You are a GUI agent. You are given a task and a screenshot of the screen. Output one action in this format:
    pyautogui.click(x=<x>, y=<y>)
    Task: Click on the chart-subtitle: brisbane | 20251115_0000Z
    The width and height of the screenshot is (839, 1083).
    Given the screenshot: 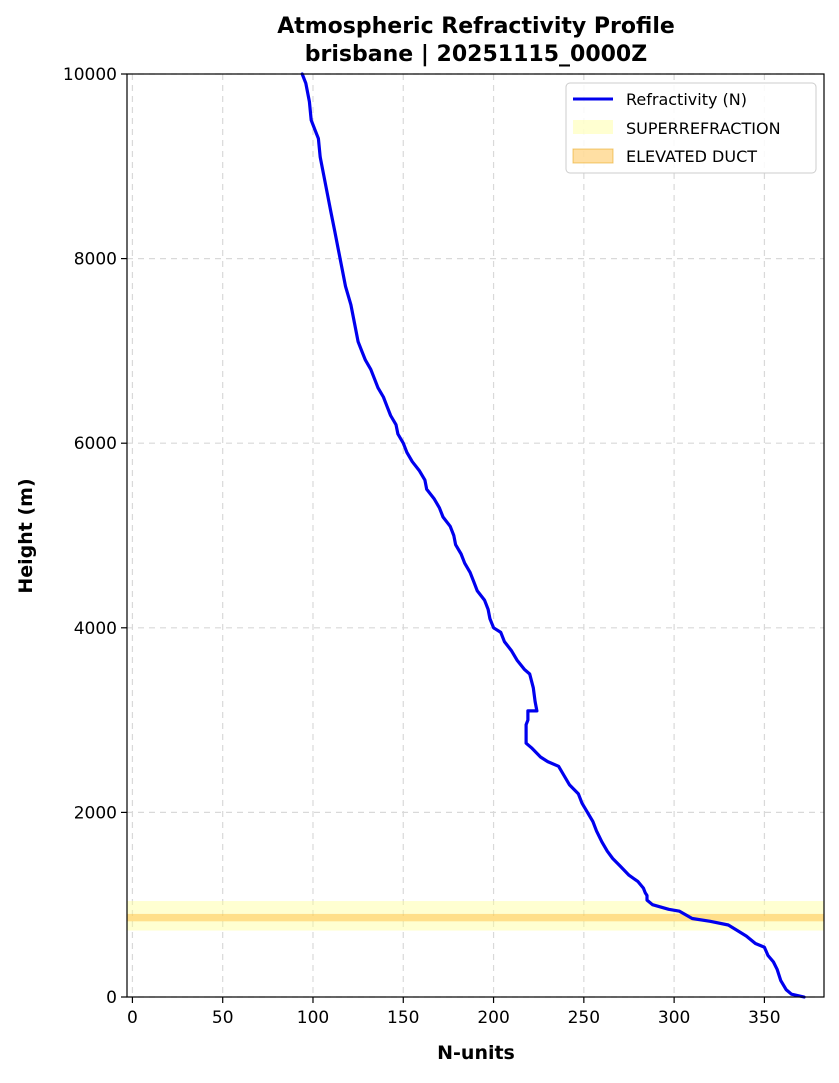 What is the action you would take?
    pyautogui.click(x=476, y=54)
    